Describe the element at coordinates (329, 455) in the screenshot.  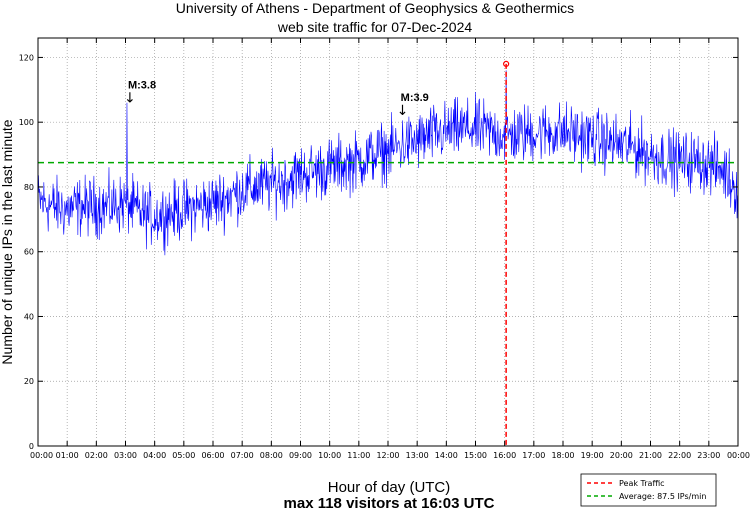
I see `x-tick-label: 10:00` at that location.